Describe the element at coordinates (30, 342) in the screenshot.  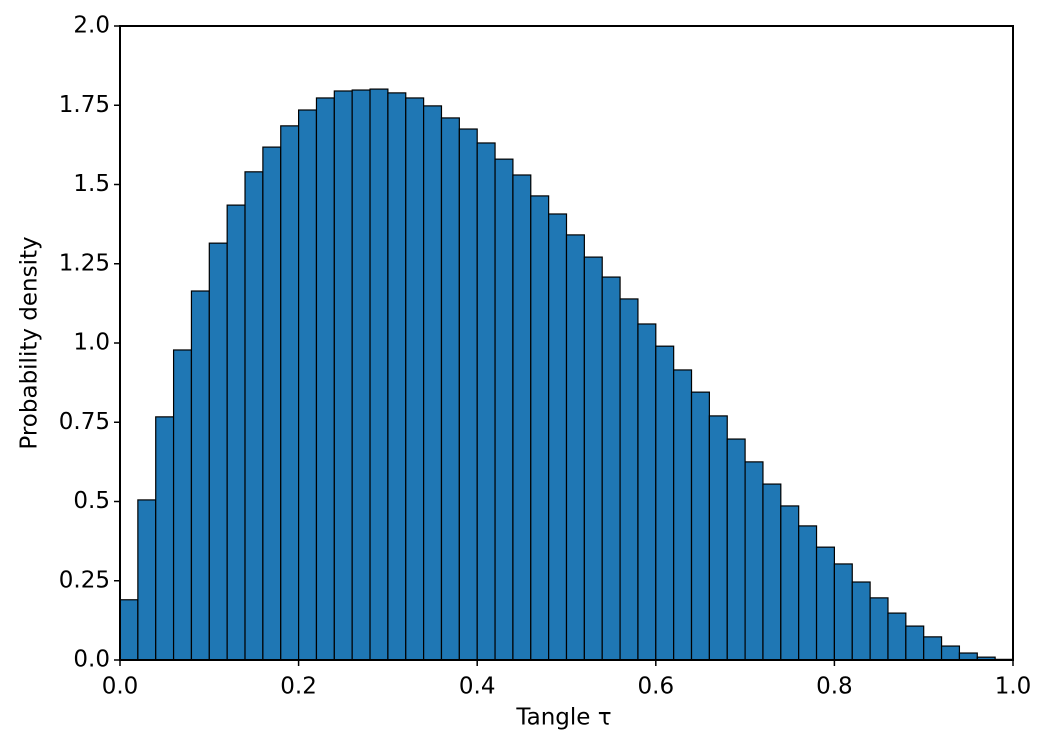
I see `y-axis-label: Probability density` at that location.